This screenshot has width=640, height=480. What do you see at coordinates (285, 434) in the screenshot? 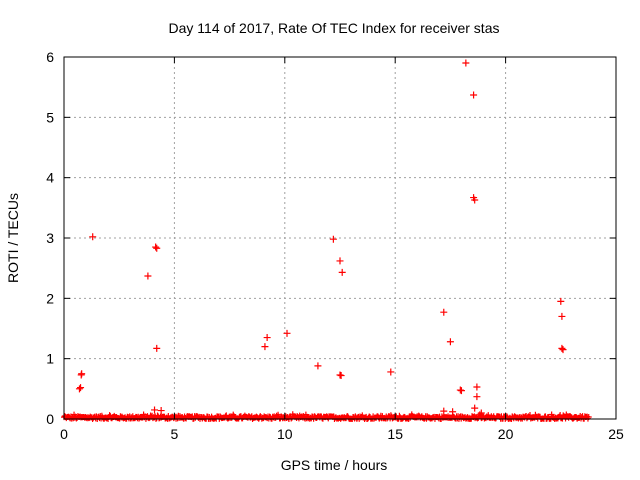
I see `x-tick-label: 10` at bounding box center [285, 434].